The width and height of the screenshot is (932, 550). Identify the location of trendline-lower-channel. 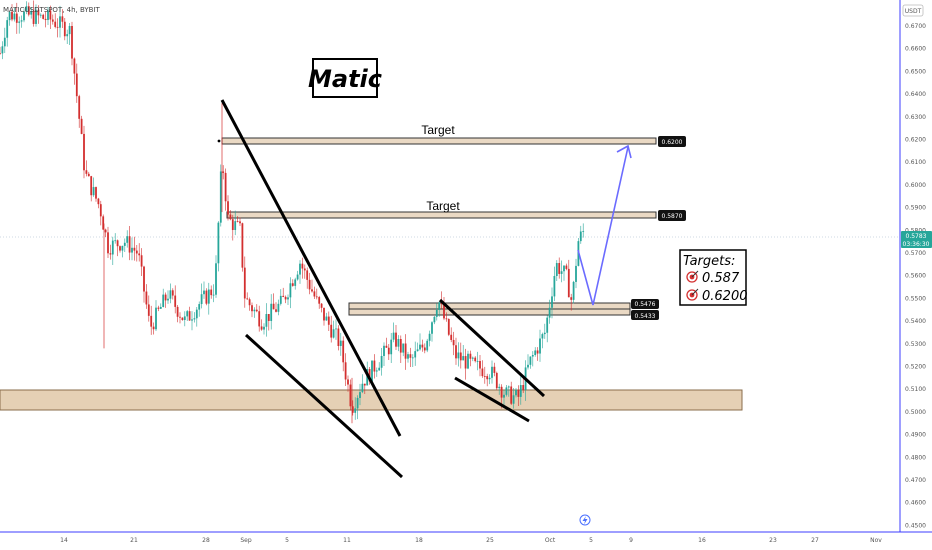
(492, 399).